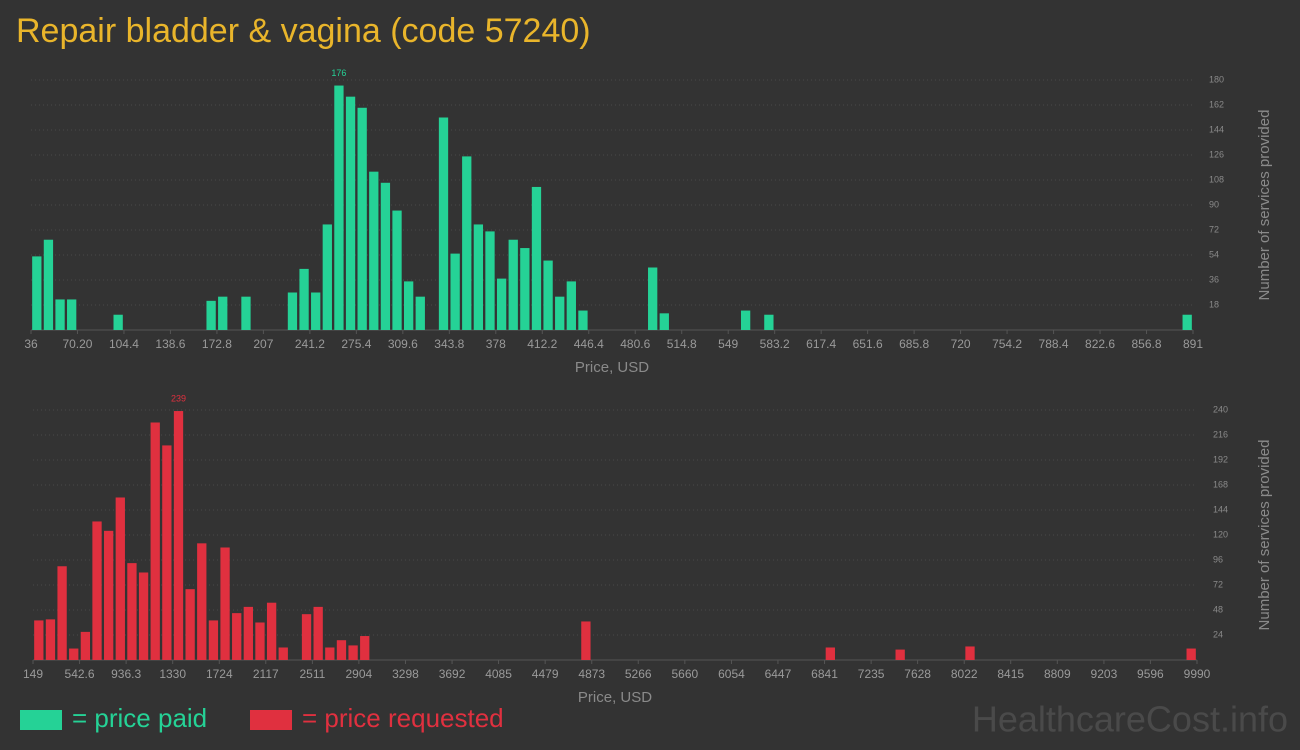 This screenshot has height=750, width=1300. I want to click on y-tick-label: 168, so click(1220, 484).